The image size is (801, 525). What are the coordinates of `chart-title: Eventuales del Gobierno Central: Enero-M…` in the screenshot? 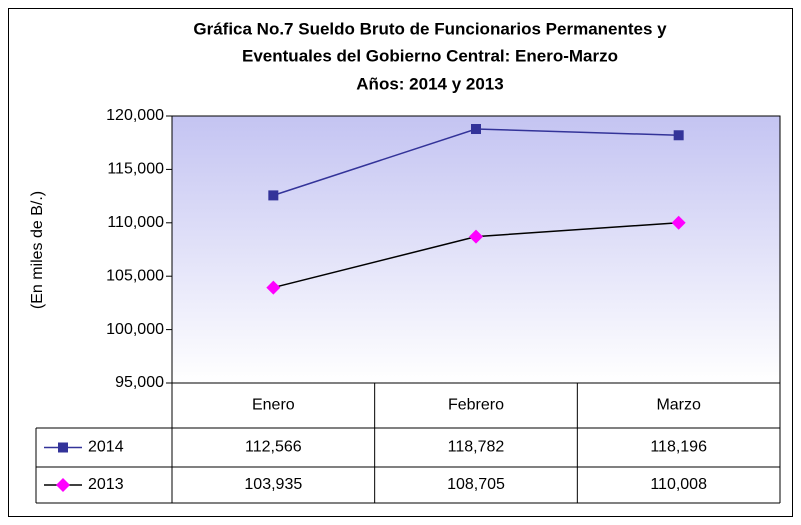 It's located at (430, 55).